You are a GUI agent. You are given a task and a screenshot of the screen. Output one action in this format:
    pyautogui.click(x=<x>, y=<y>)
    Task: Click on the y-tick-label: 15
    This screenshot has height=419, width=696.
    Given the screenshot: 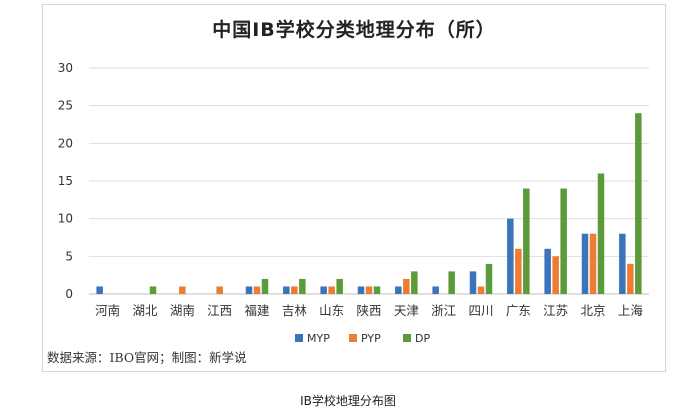 What is the action you would take?
    pyautogui.click(x=65, y=181)
    